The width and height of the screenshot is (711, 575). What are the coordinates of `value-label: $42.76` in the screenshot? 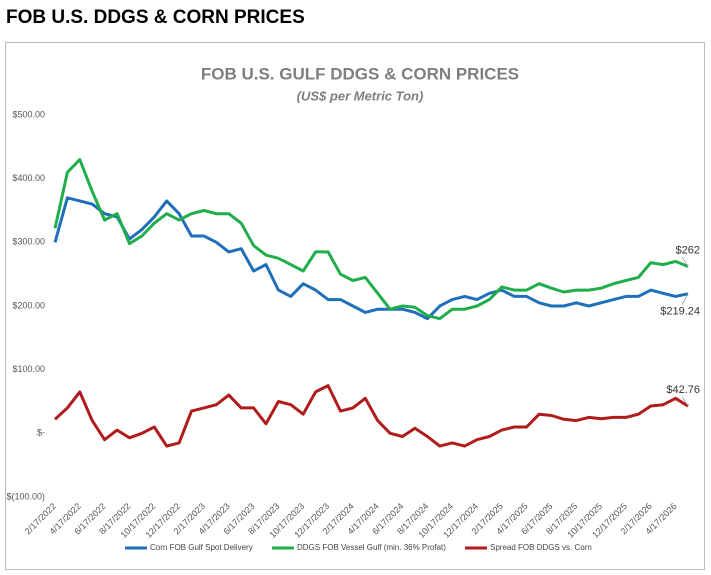 It's located at (683, 390).